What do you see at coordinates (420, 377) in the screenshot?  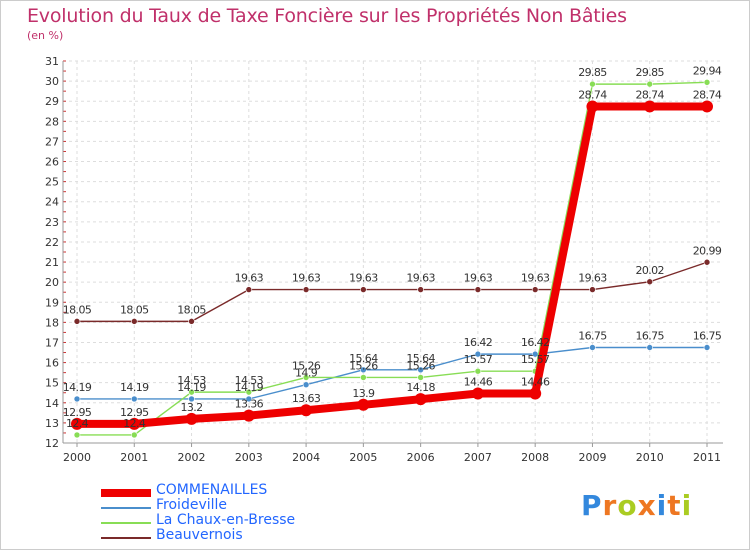 I see `series-point-la-chaux-en-bresse-2006` at bounding box center [420, 377].